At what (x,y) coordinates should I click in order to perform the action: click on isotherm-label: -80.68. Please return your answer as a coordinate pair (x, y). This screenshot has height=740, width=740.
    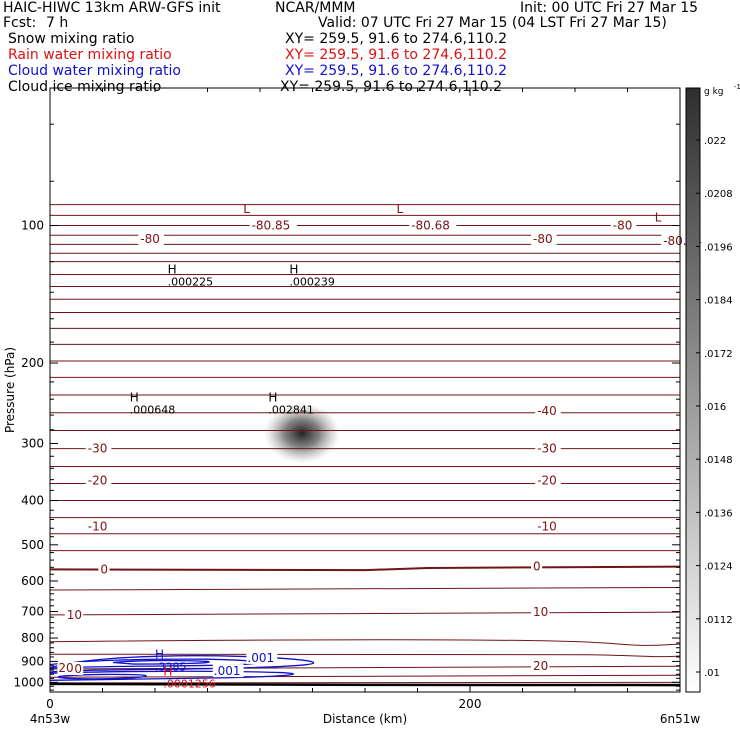
    Looking at the image, I should click on (430, 226).